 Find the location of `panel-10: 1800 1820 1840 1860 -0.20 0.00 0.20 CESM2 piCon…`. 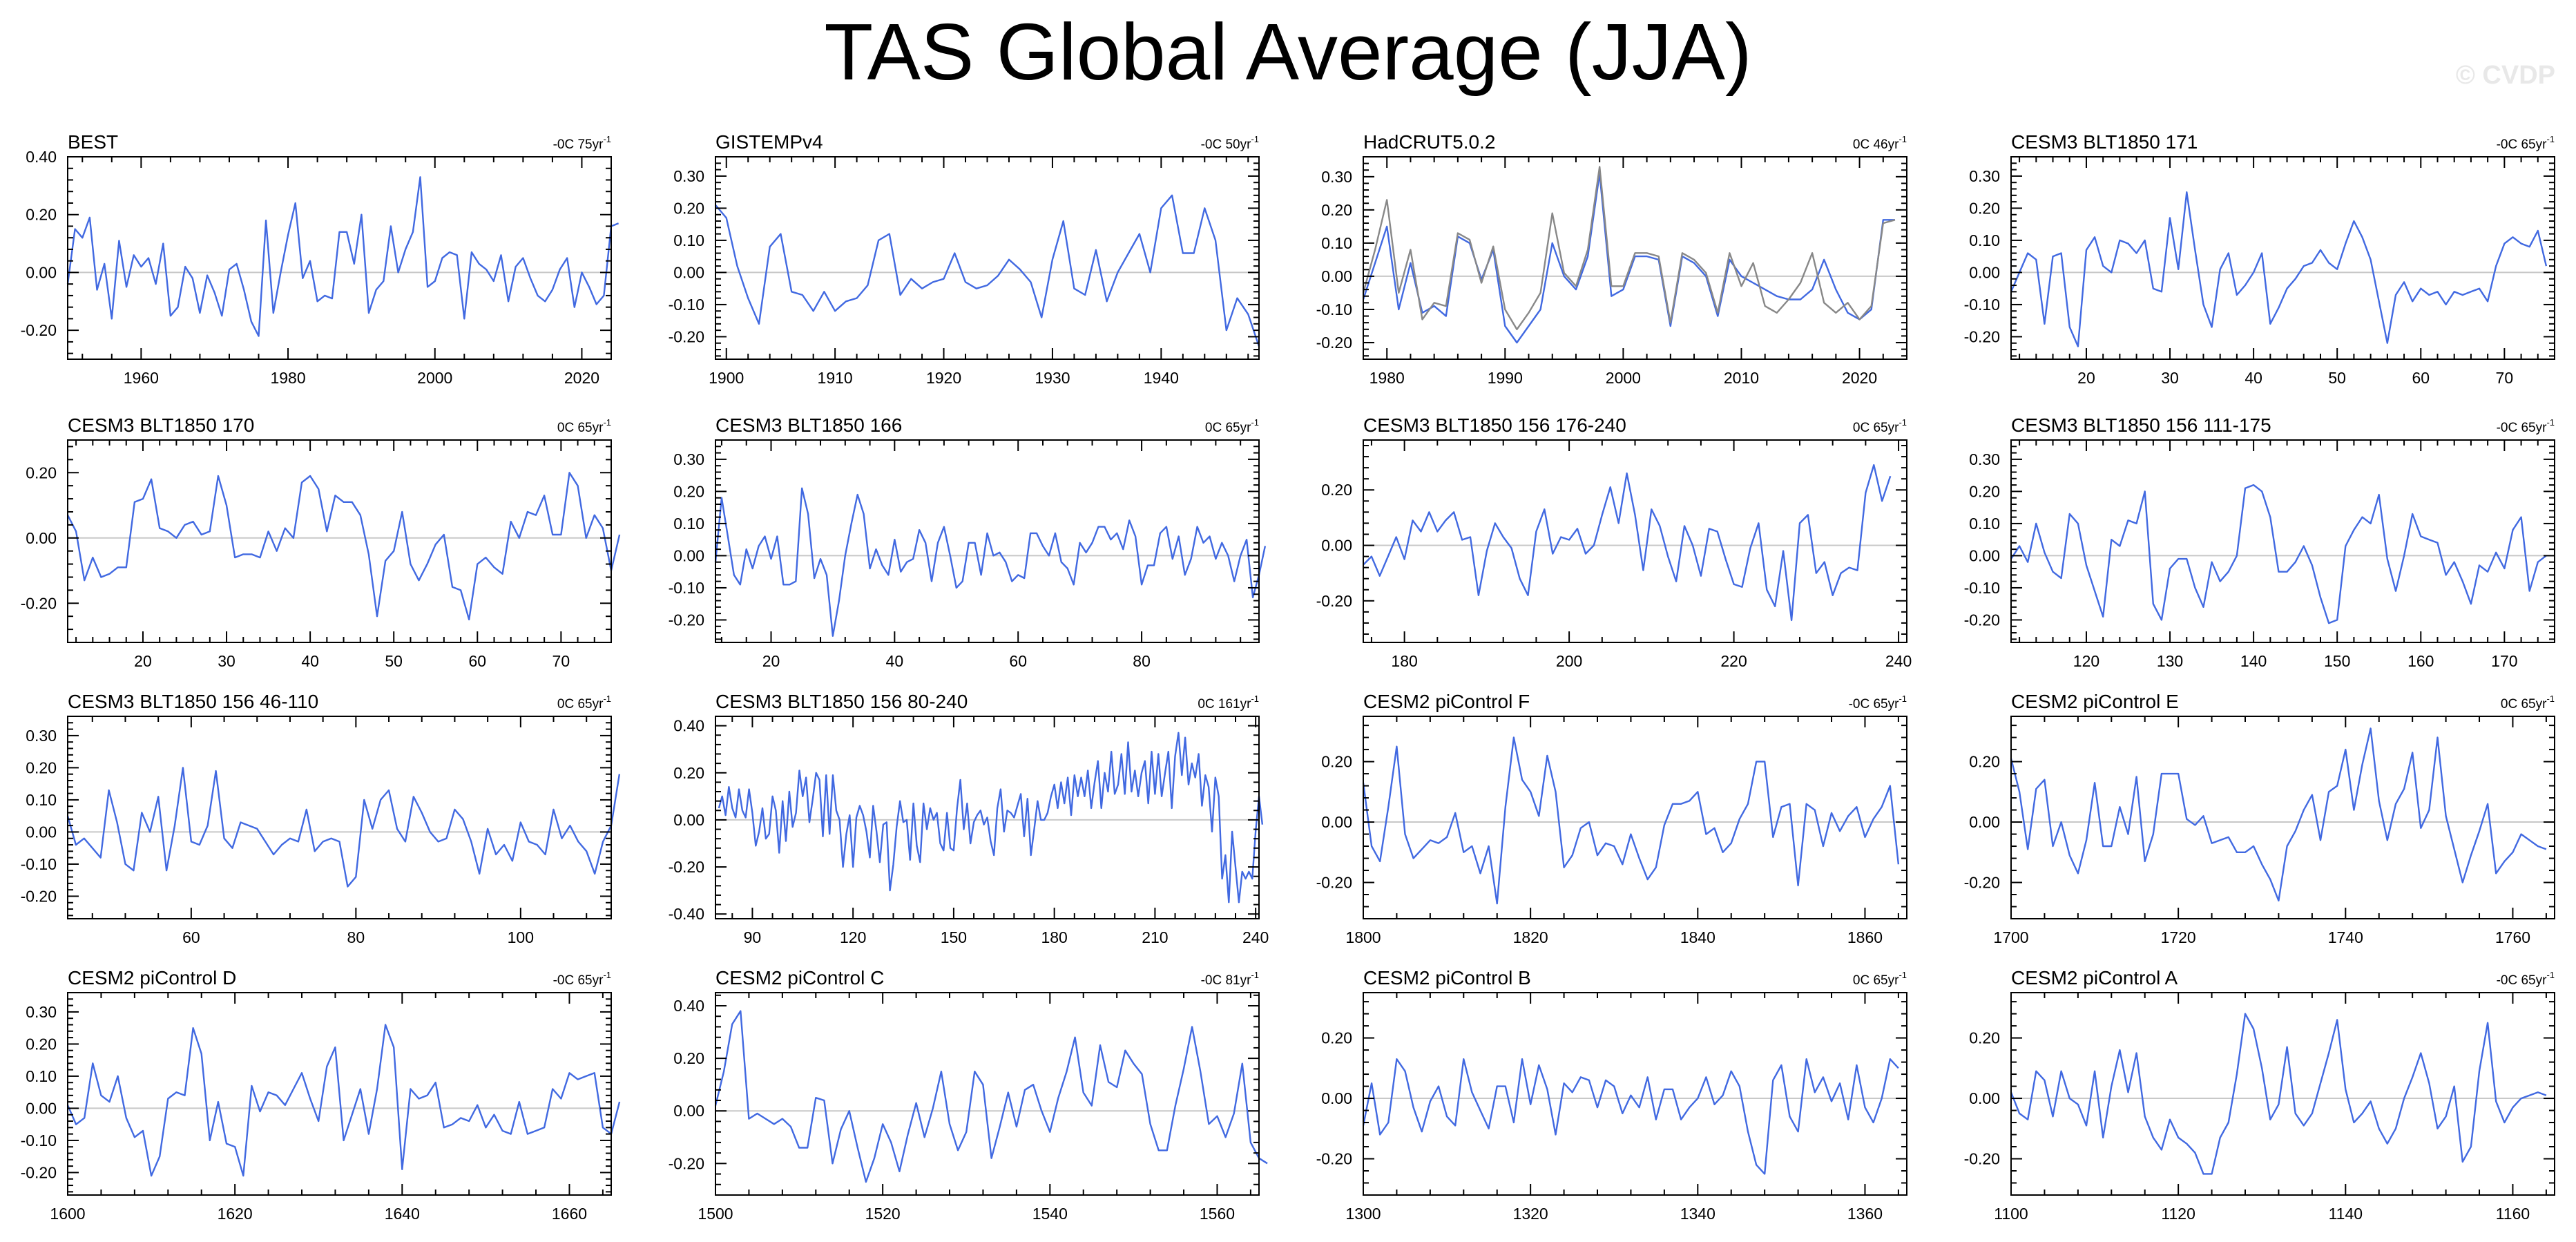

panel-10: 1800 1820 1840 1860 -0.20 0.00 0.20 CESM2 piCon… is located at coordinates (1611, 818).